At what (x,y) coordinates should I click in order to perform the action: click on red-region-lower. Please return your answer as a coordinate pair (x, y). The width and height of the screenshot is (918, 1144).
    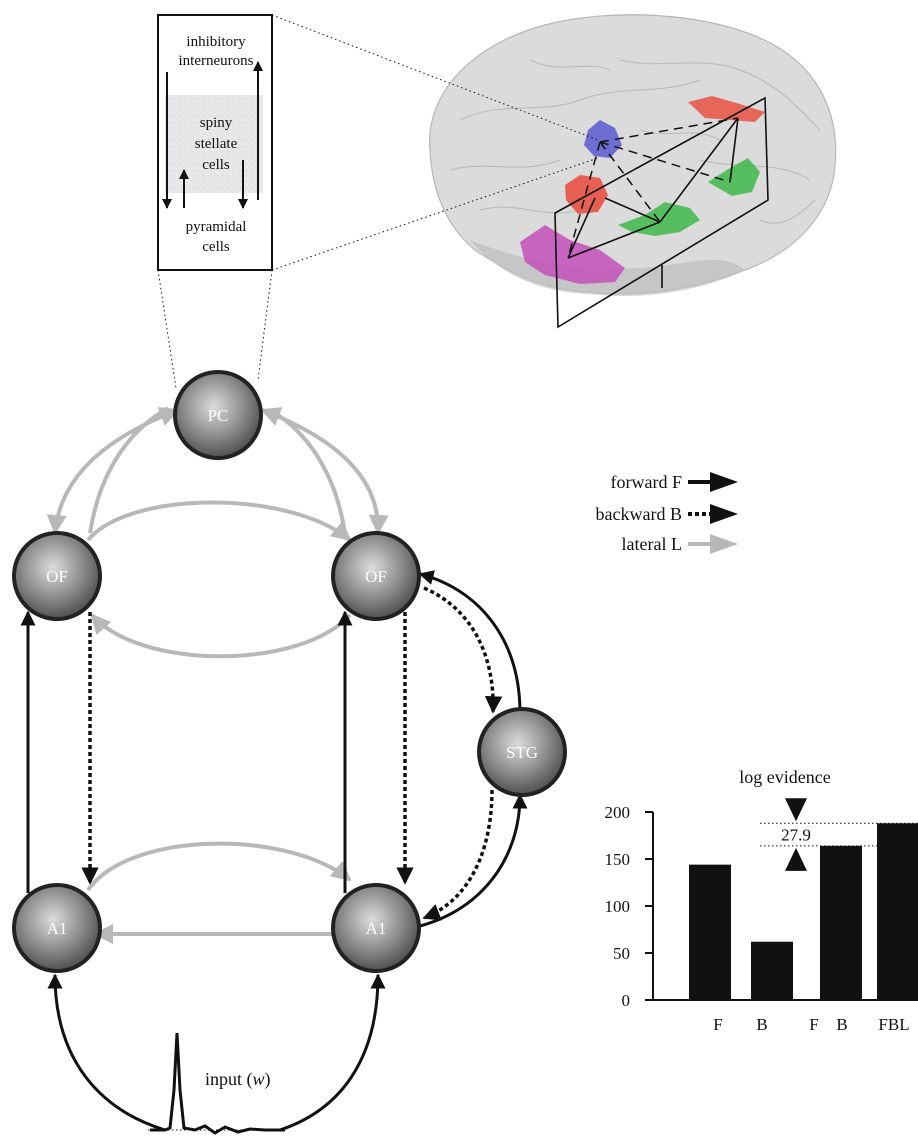
    Looking at the image, I should click on (586, 194).